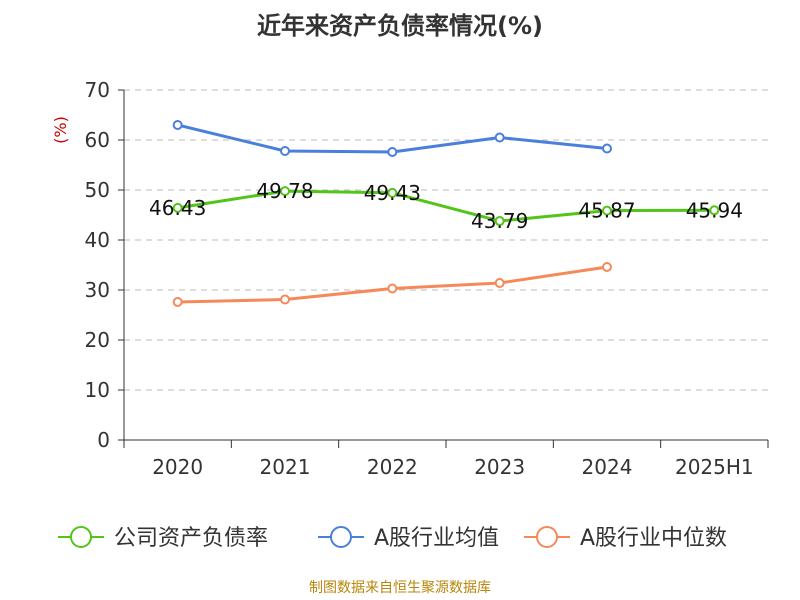 This screenshot has height=600, width=800. What do you see at coordinates (436, 538) in the screenshot?
I see `legend-item-label: A股行业均值` at bounding box center [436, 538].